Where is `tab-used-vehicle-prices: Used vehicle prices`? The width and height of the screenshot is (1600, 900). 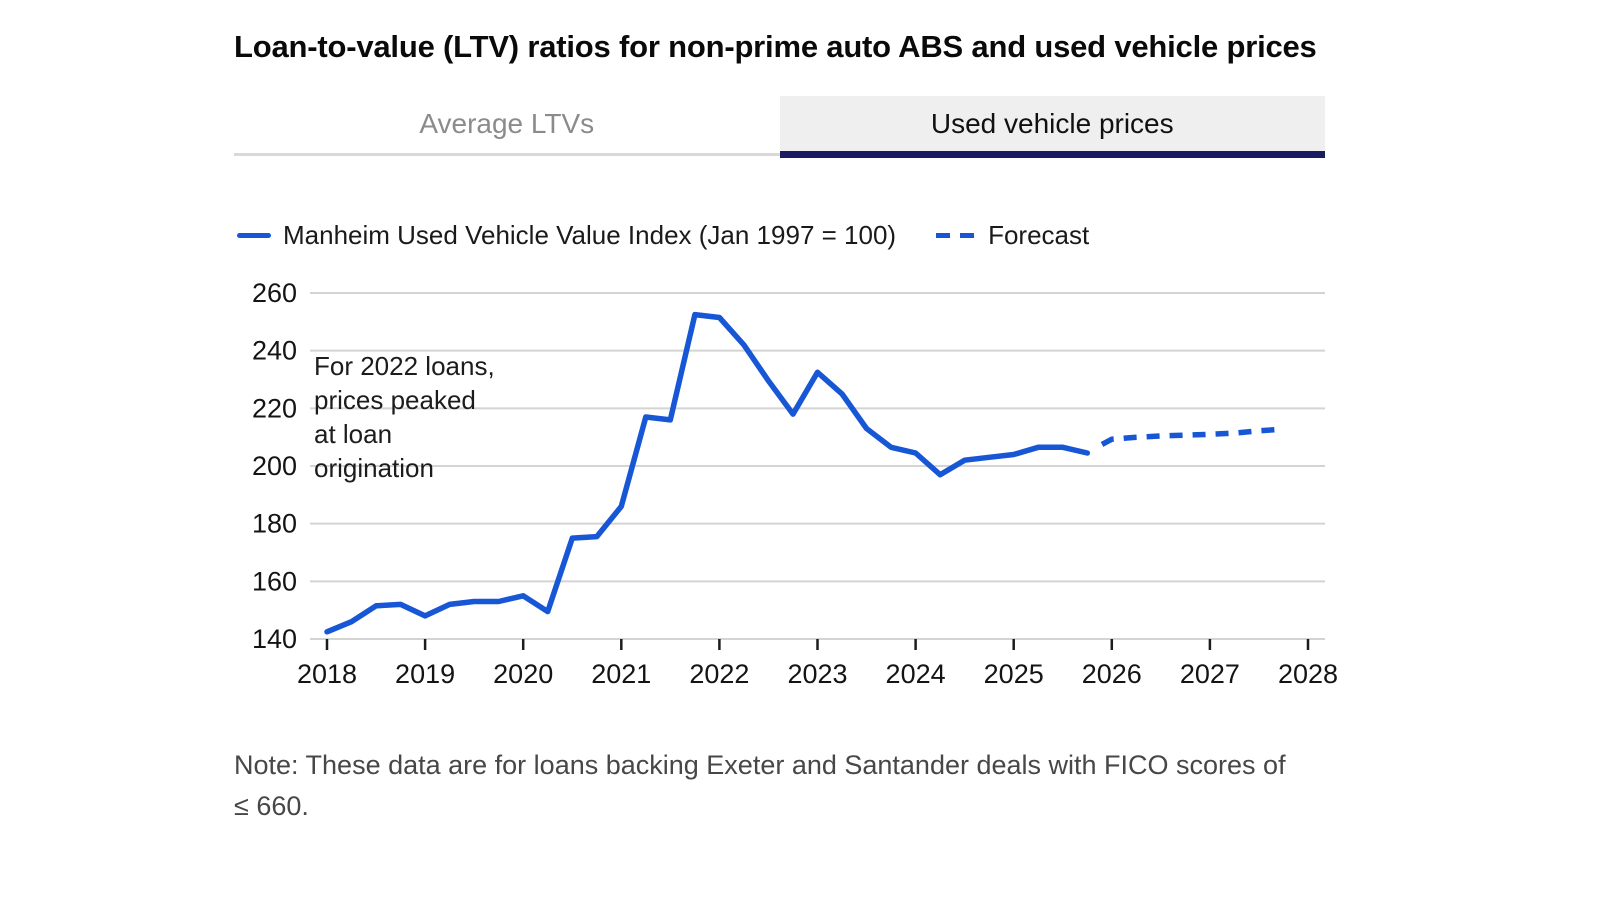
tab-used-vehicle-prices: Used vehicle prices is located at coordinates (1052, 127).